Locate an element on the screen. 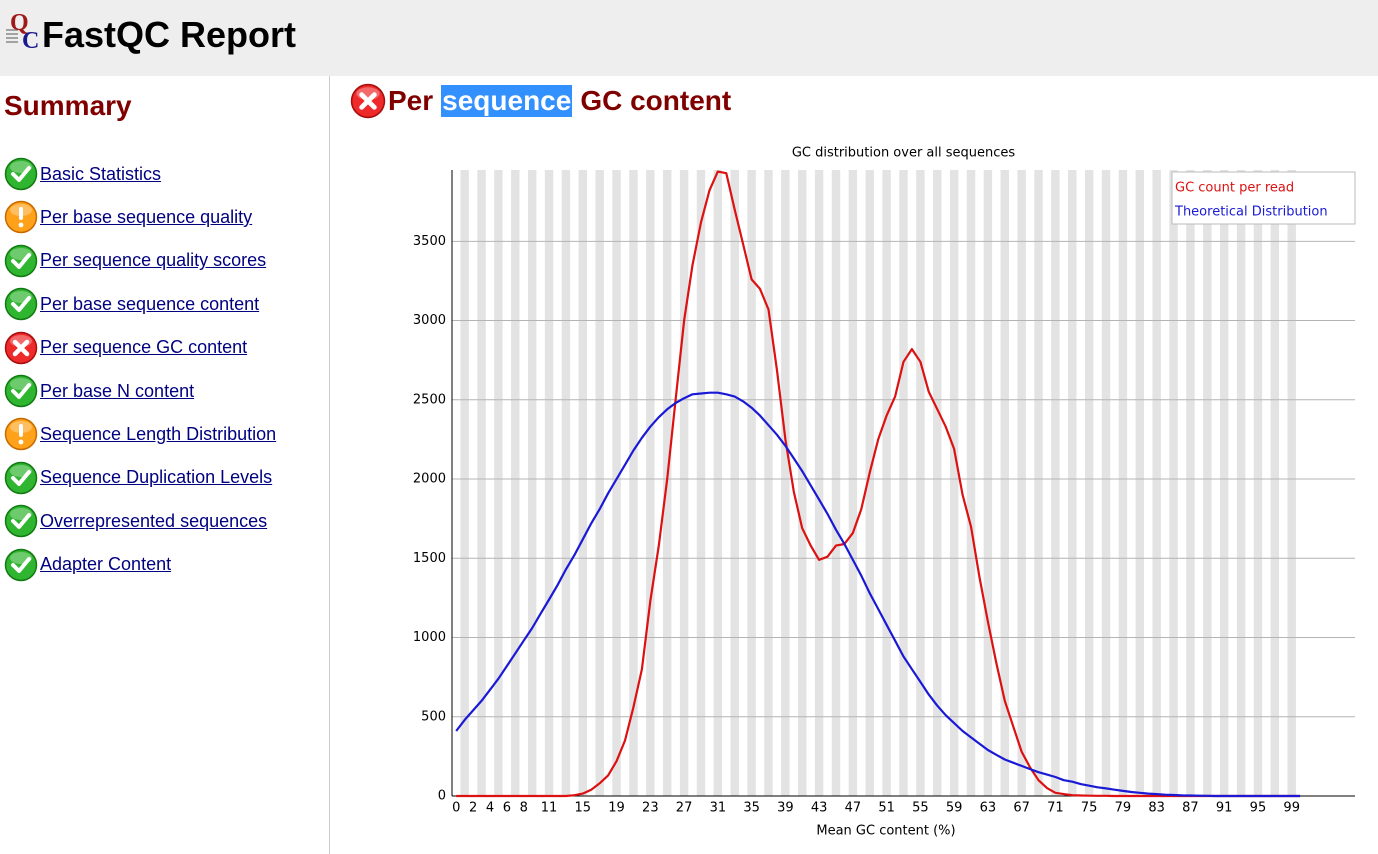 This screenshot has width=1378, height=854. summary-link: Sequence Duplication Levels is located at coordinates (156, 477).